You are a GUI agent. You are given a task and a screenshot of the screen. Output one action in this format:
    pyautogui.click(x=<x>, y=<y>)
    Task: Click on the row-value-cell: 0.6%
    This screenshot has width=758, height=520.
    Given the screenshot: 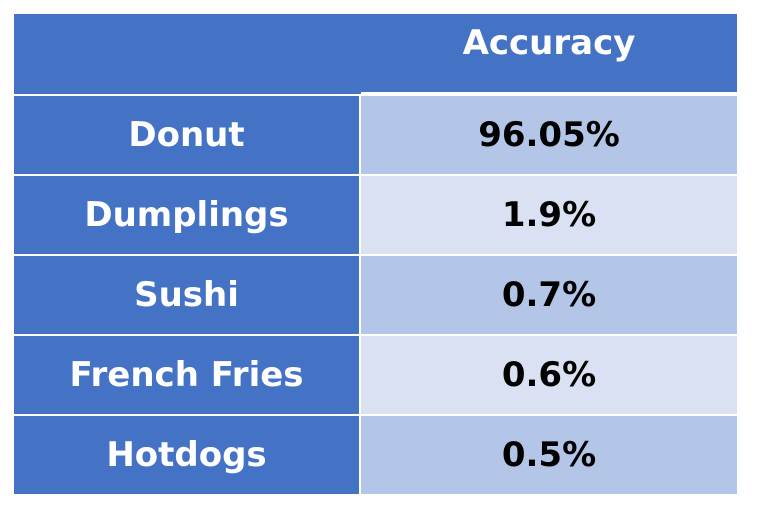 What is the action you would take?
    pyautogui.click(x=549, y=374)
    